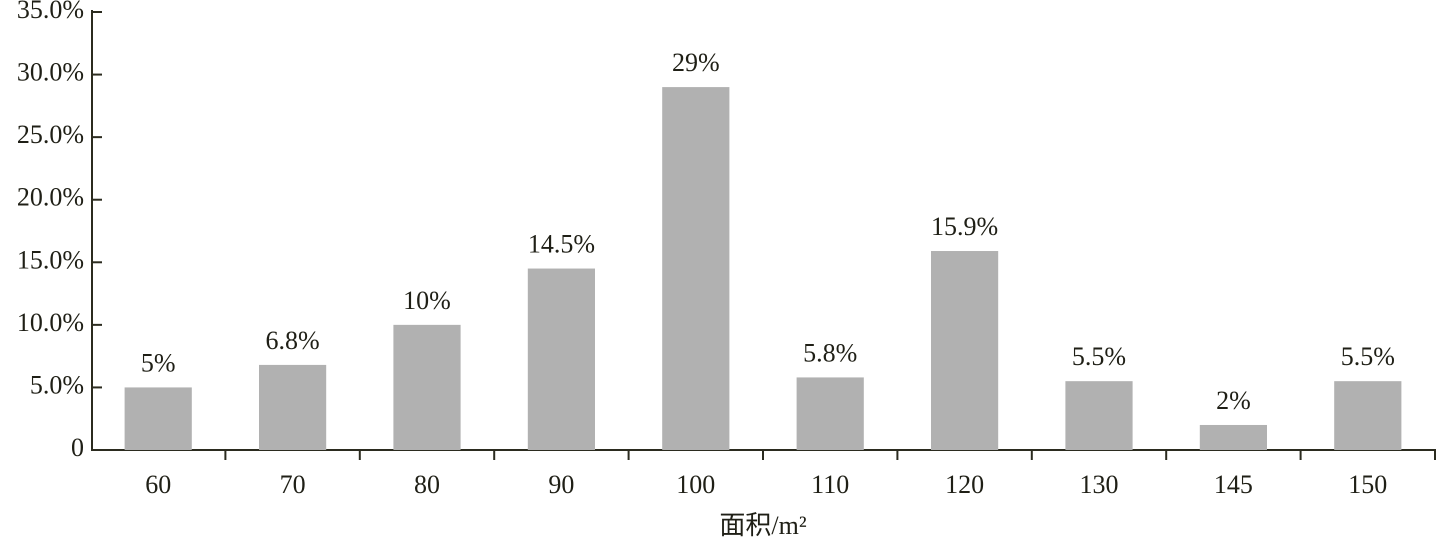 Image resolution: width=1438 pixels, height=547 pixels. I want to click on y-tick-label: 25.0%, so click(50, 134).